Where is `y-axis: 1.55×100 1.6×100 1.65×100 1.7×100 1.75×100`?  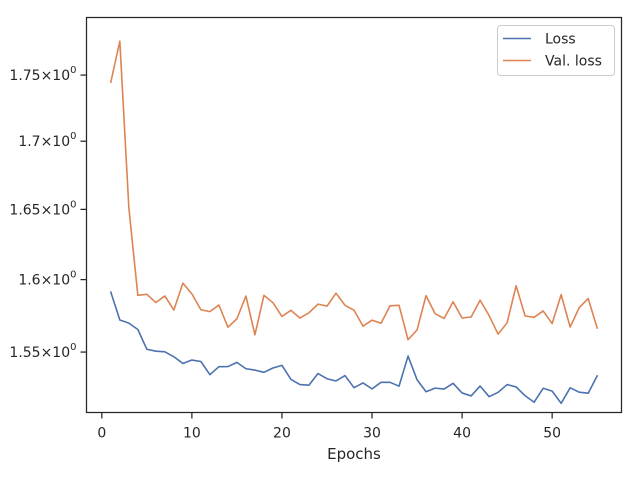 y-axis: 1.55×100 1.6×100 1.65×100 1.7×100 1.75×100 is located at coordinates (48, 213).